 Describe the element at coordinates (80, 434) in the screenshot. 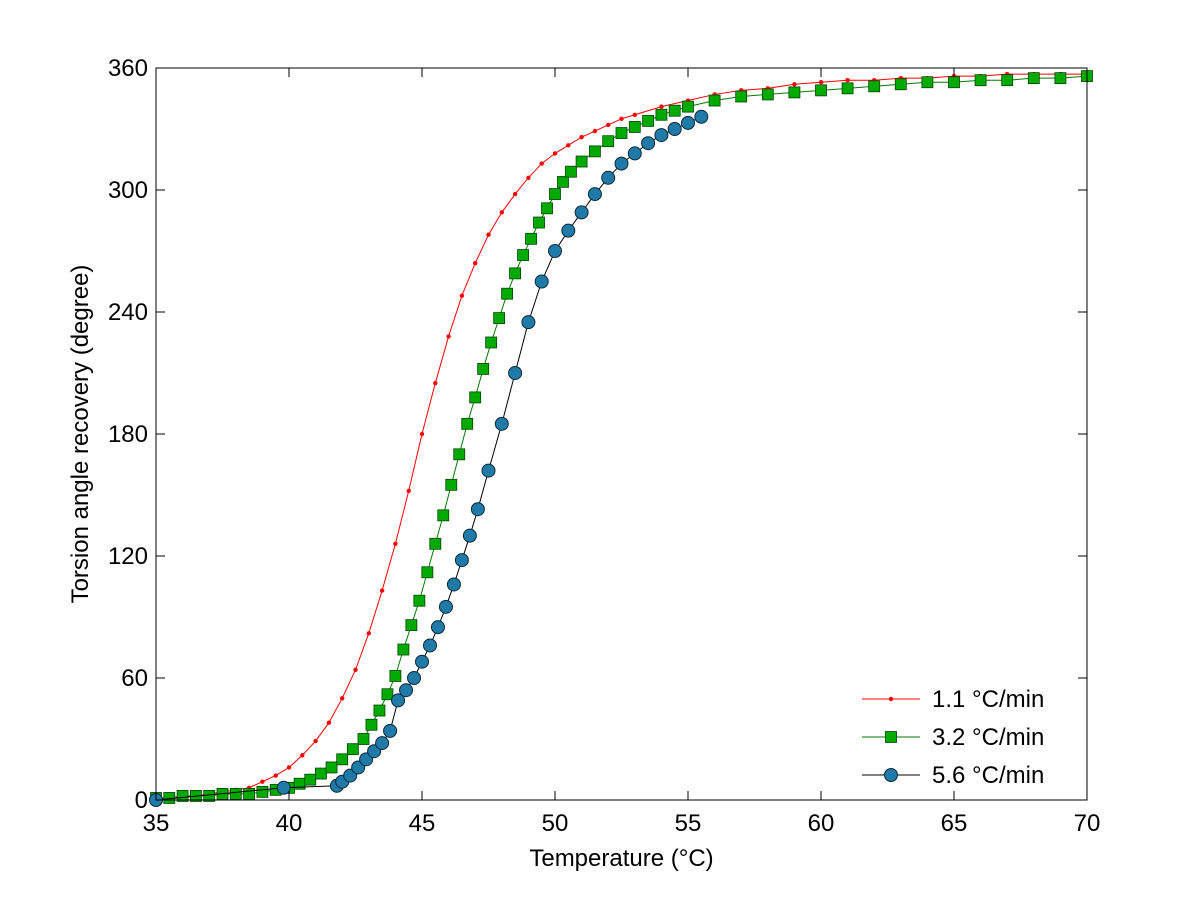

I see `y-axis-title: Torsion angle recovery (degree)` at that location.